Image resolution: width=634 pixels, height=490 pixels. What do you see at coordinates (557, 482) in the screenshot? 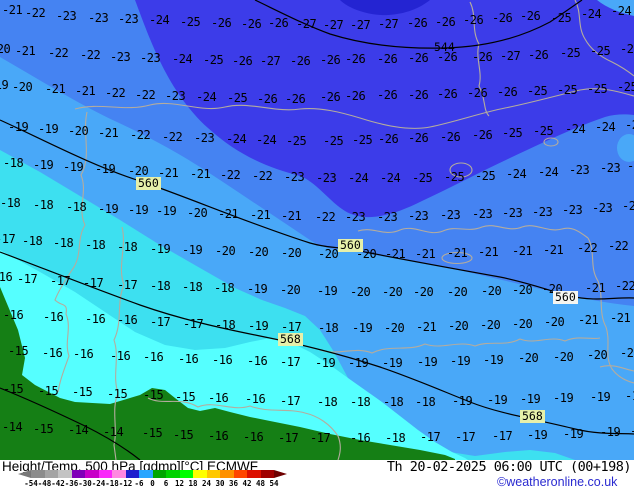
I see `copyright-text: ©weatheronline.co.uk` at bounding box center [557, 482].